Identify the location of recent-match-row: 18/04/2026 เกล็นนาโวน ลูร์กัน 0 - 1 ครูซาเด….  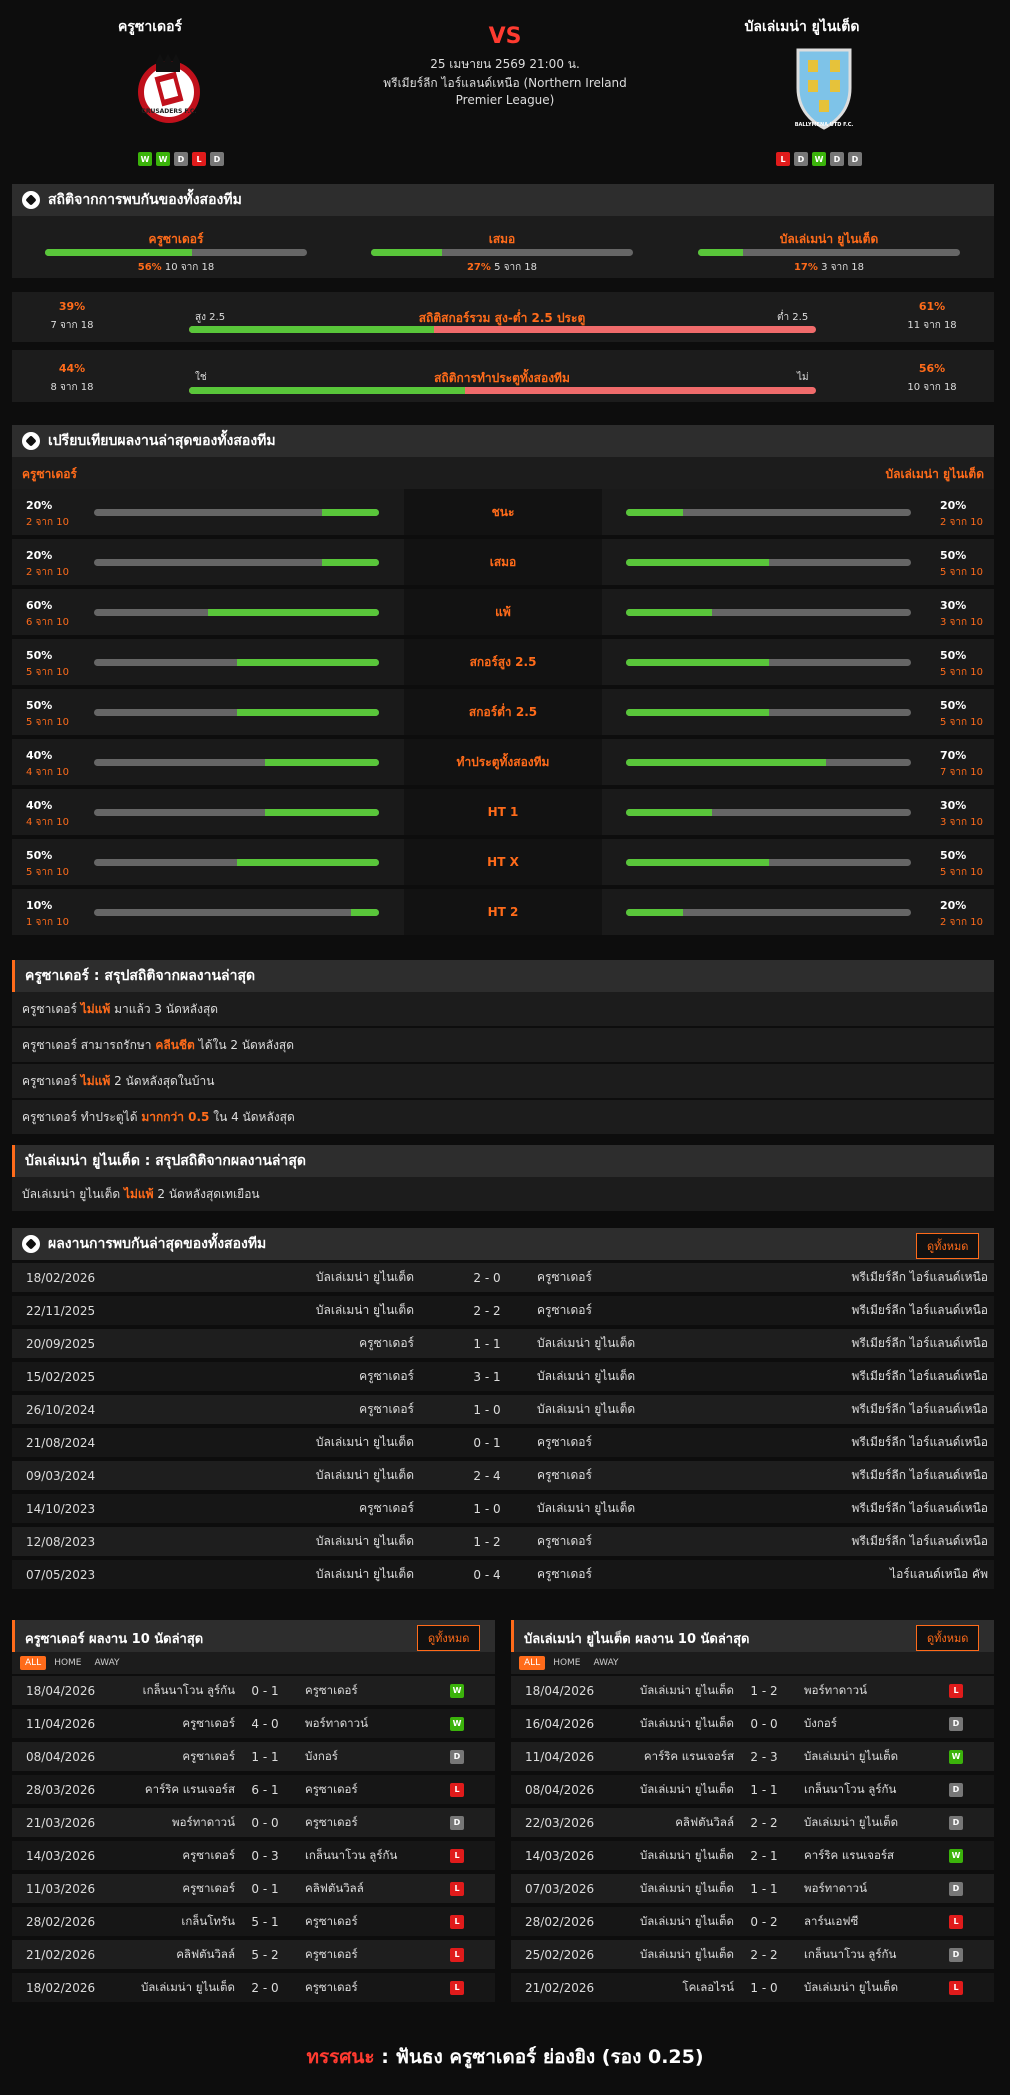
(253, 1691).